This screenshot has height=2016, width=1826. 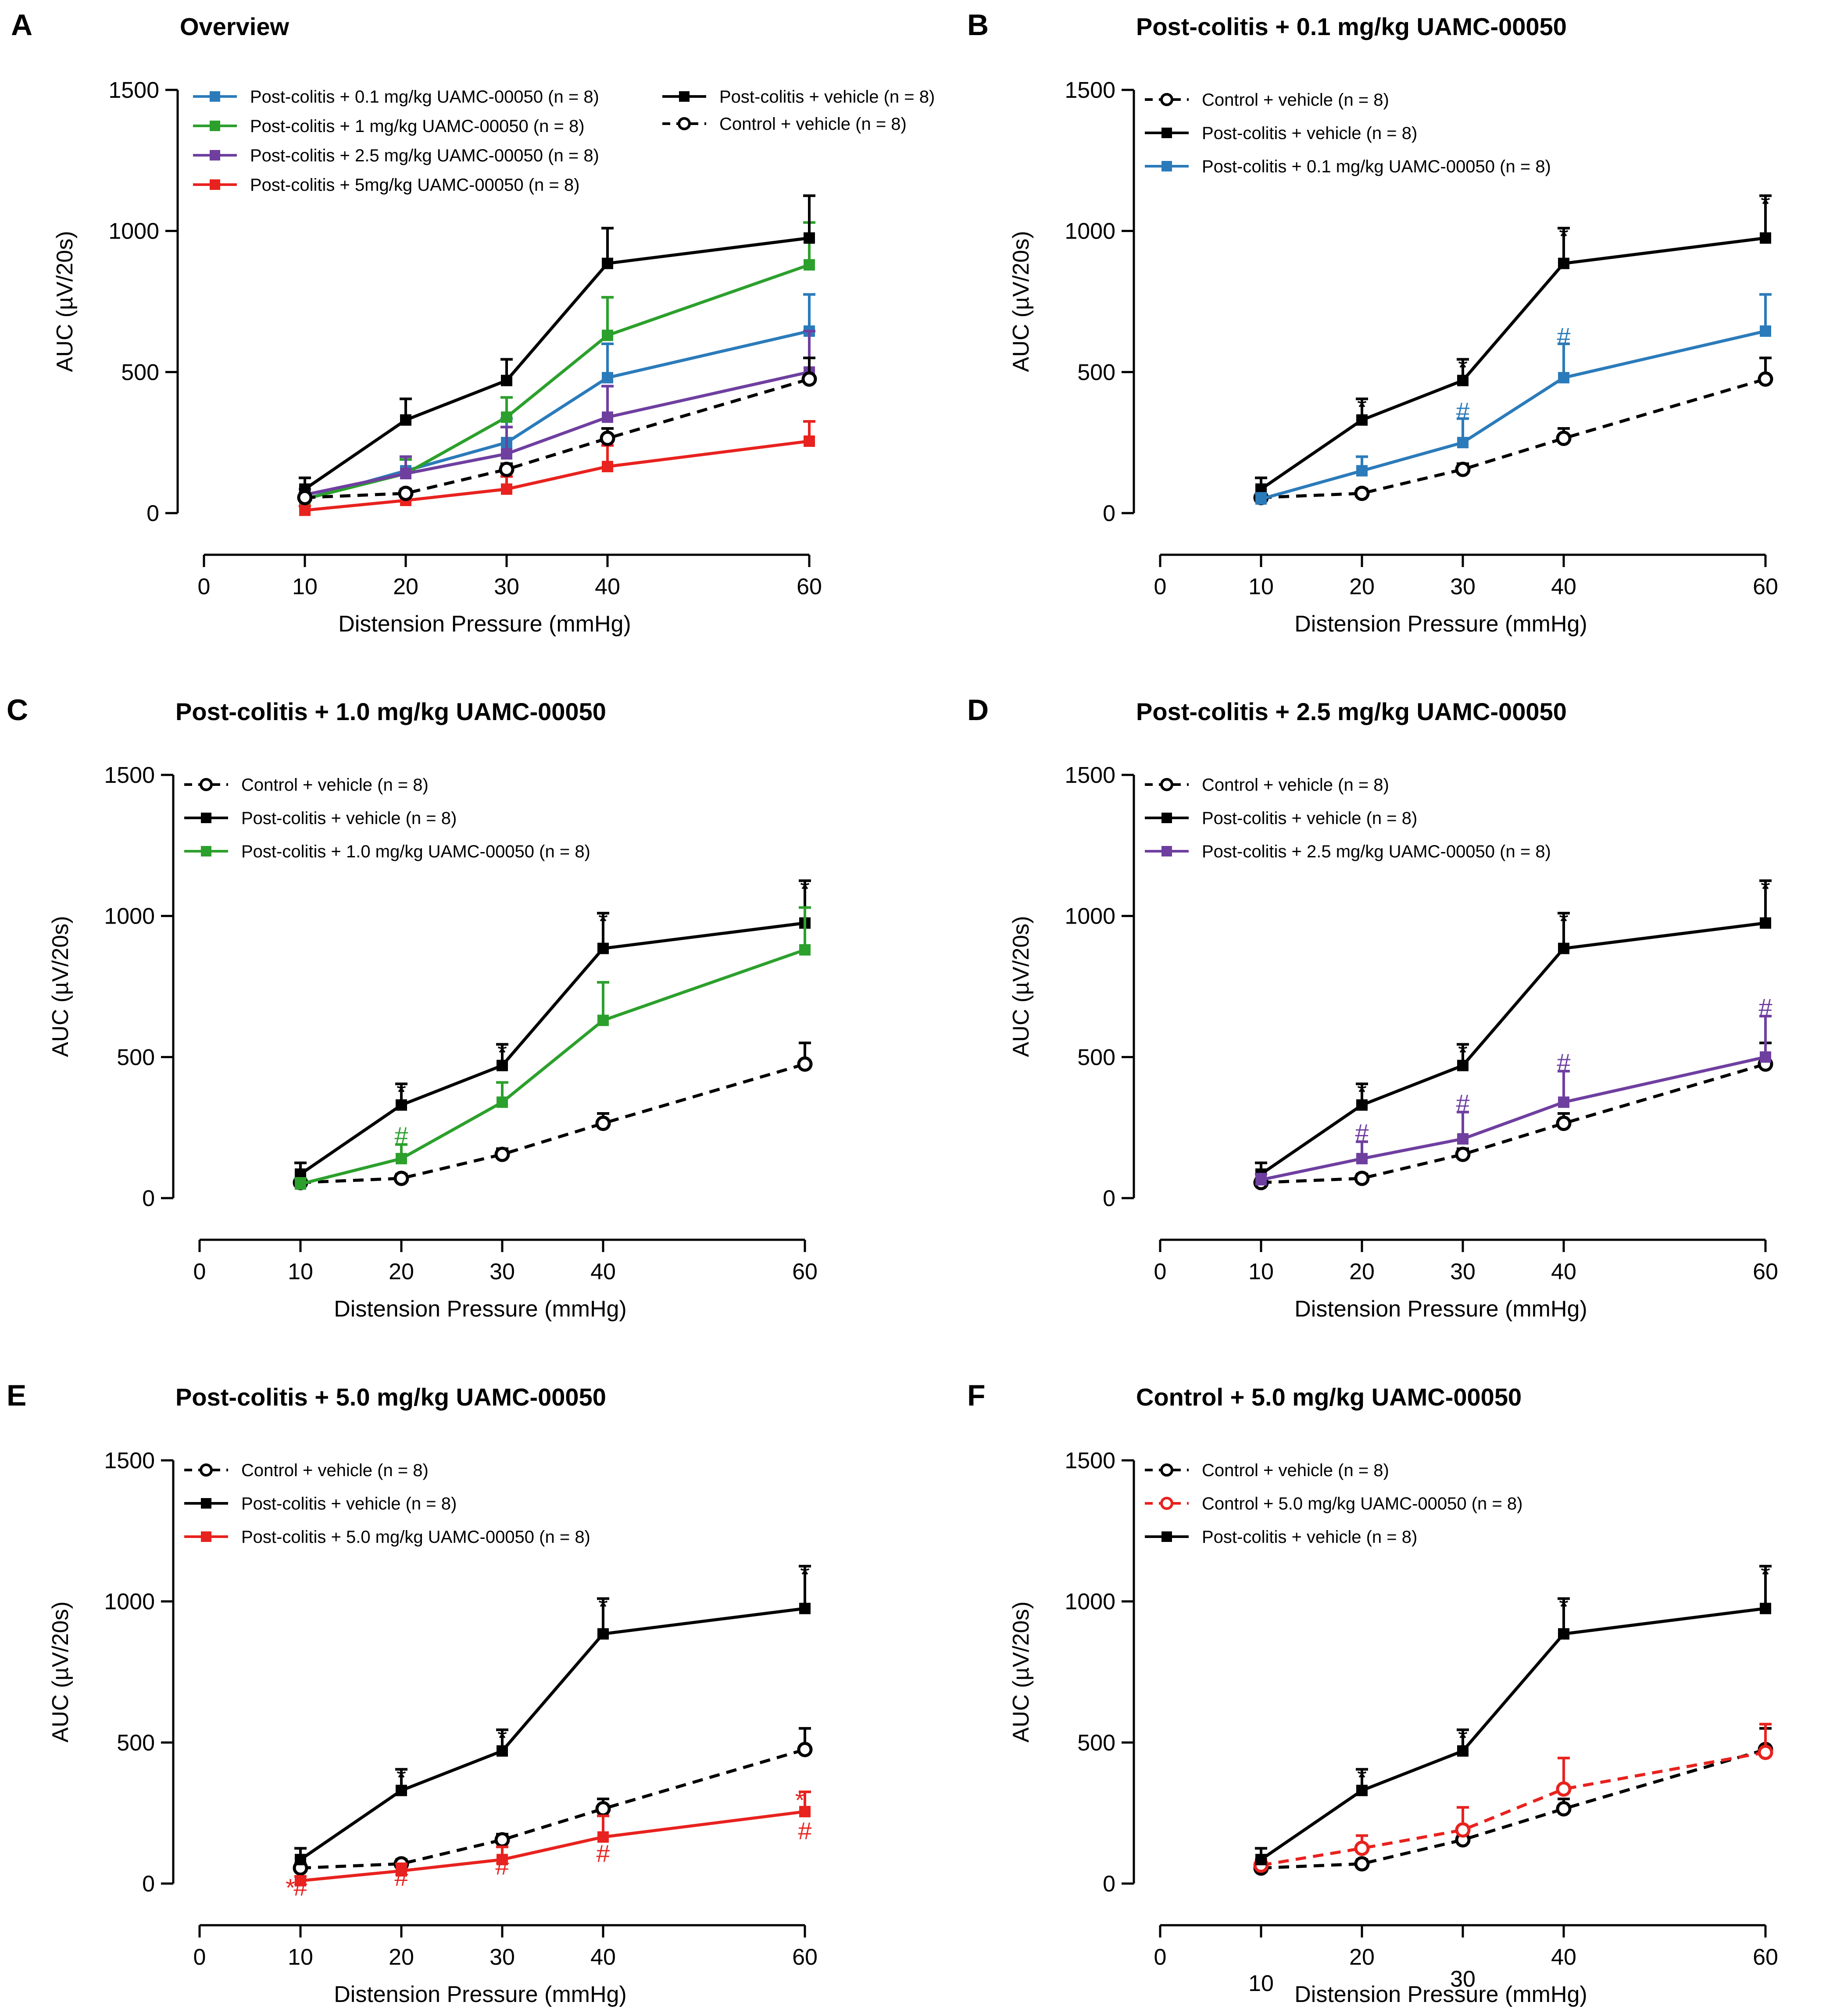 I want to click on panel-letter: B, so click(x=978, y=25).